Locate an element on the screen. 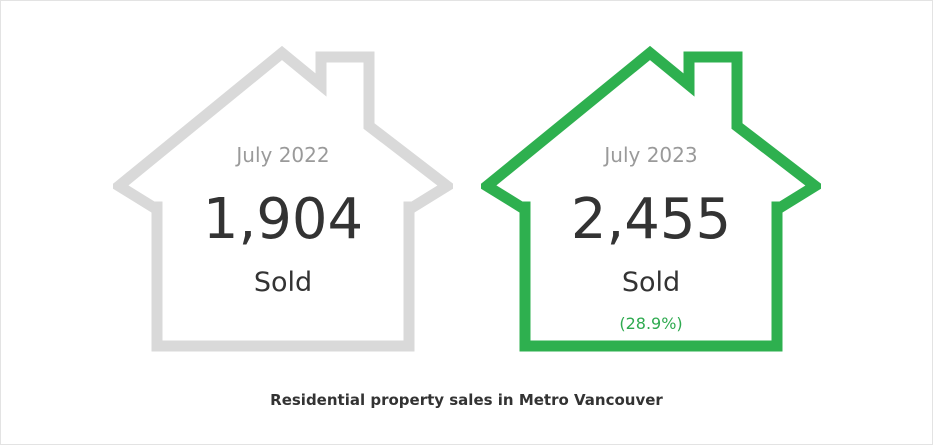 Image resolution: width=933 pixels, height=445 pixels. sales-value: 1,904 is located at coordinates (283, 219).